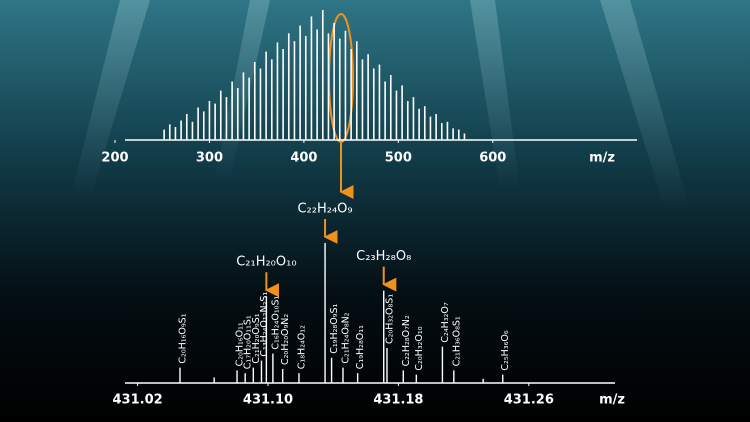 The height and width of the screenshot is (422, 750). What do you see at coordinates (240, 344) in the screenshot?
I see `peak-label: C₂₀H₁₆O₁₁` at bounding box center [240, 344].